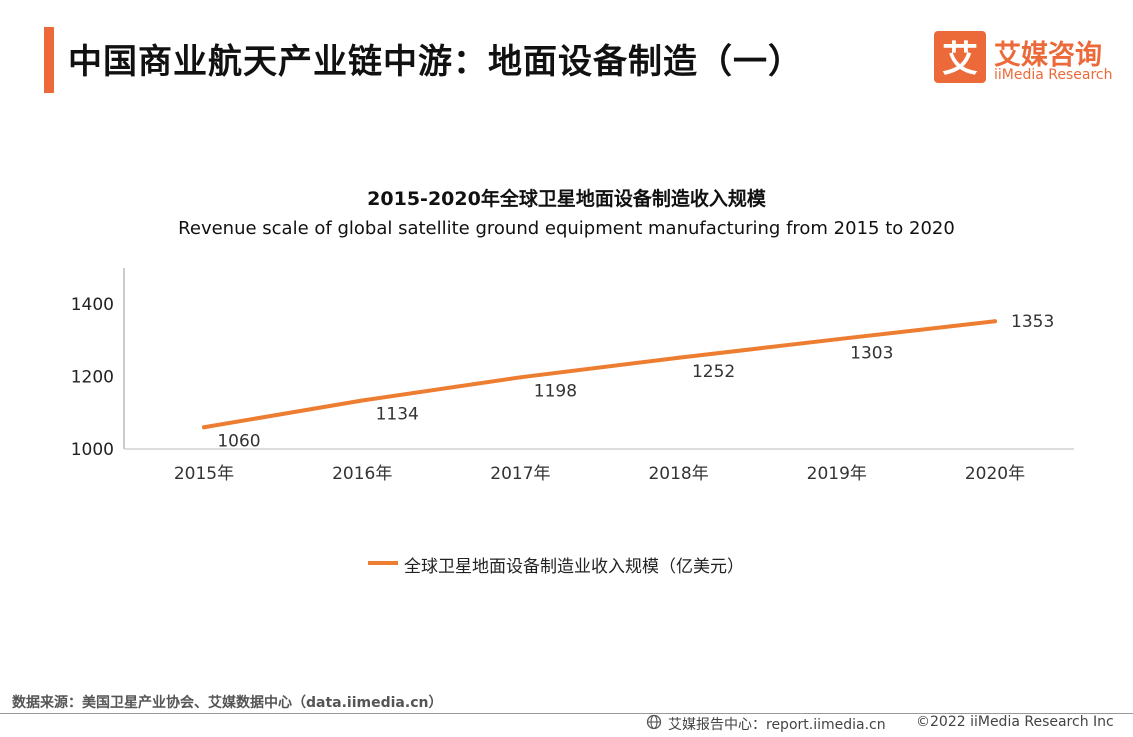 This screenshot has height=737, width=1133. What do you see at coordinates (227, 703) in the screenshot?
I see `data-source: 数据来源：美国卫星产业协会、艾媒数据中心（data.iimedia.cn）` at bounding box center [227, 703].